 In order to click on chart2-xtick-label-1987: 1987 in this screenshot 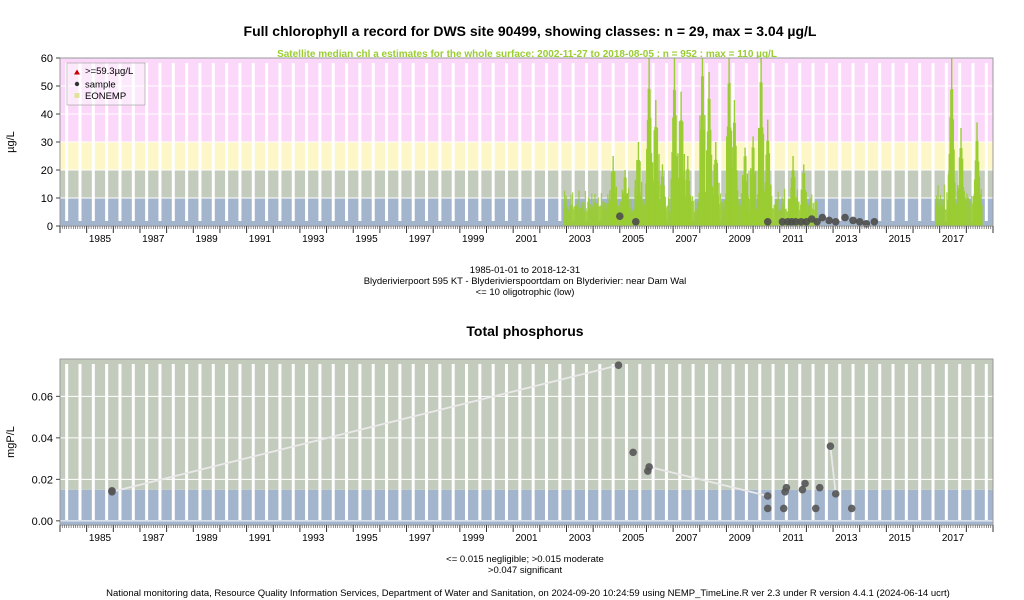, I will do `click(153, 538)`.